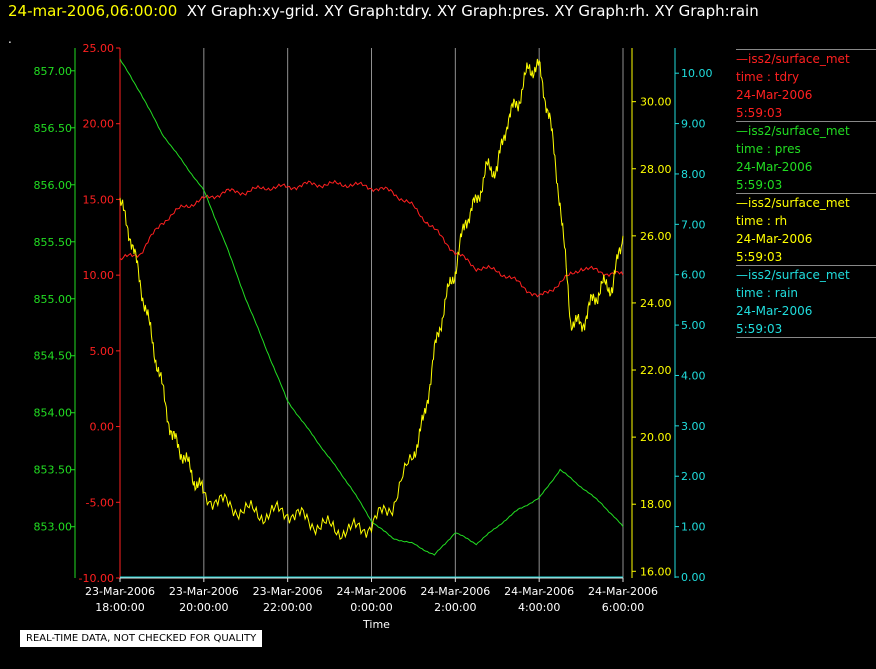  Describe the element at coordinates (656, 303) in the screenshot. I see `rh-tick-label-4: 24.00` at that location.